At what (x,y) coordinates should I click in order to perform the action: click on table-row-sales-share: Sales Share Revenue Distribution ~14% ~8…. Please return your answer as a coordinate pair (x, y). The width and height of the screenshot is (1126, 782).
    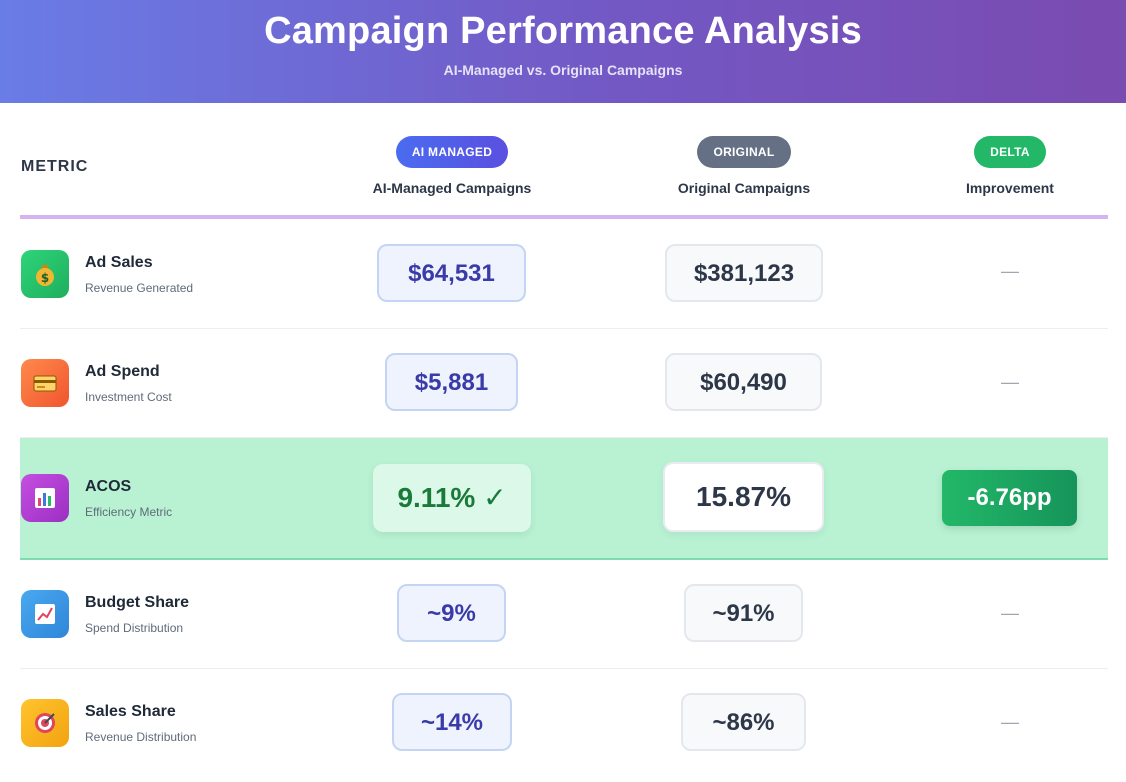
    Looking at the image, I should click on (564, 725).